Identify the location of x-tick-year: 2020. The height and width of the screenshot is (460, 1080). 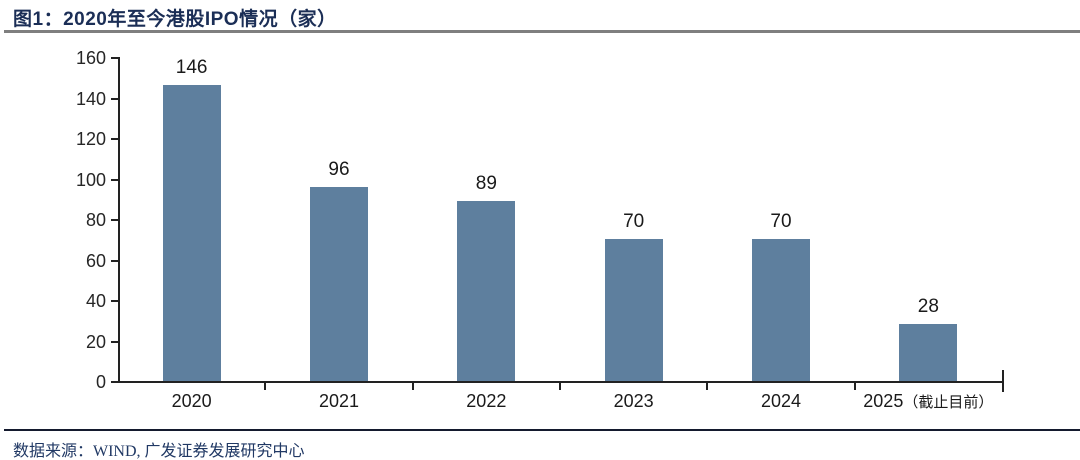
(191, 401).